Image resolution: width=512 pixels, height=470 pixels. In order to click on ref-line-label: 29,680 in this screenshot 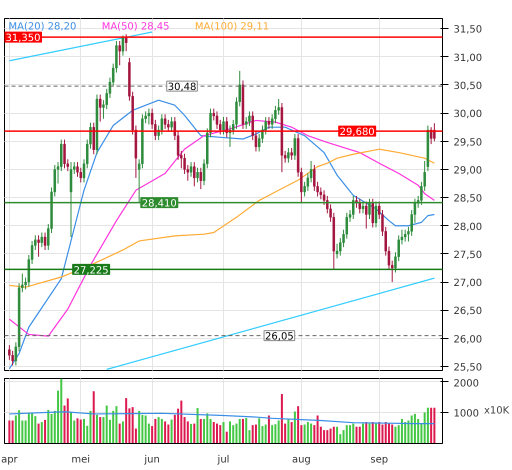, I will do `click(357, 132)`.